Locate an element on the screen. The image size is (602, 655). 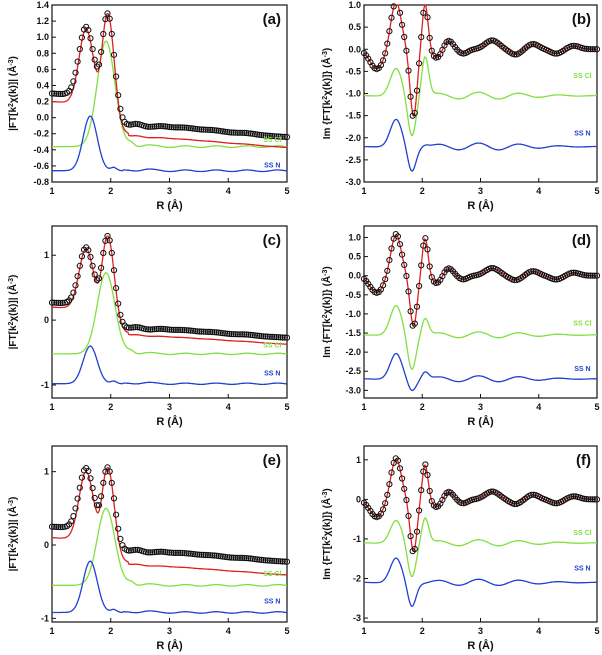
y-tick-label: -1 is located at coordinates (45, 618).